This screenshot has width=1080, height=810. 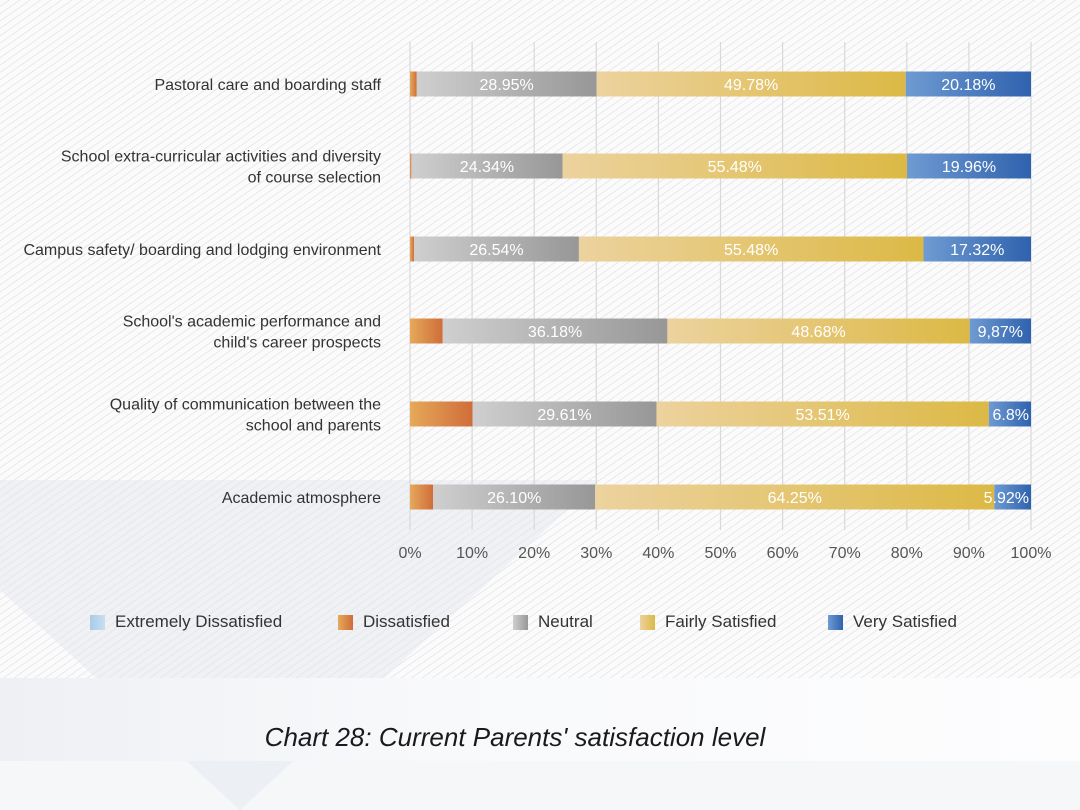 I want to click on legend-label: Fairly Satisfied, so click(x=721, y=621).